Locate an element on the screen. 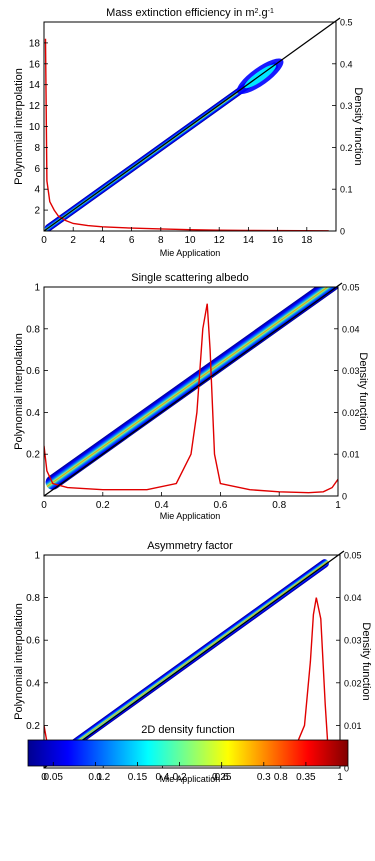 The height and width of the screenshot is (861, 375). colorbar-title: 2D density function is located at coordinates (188, 730).